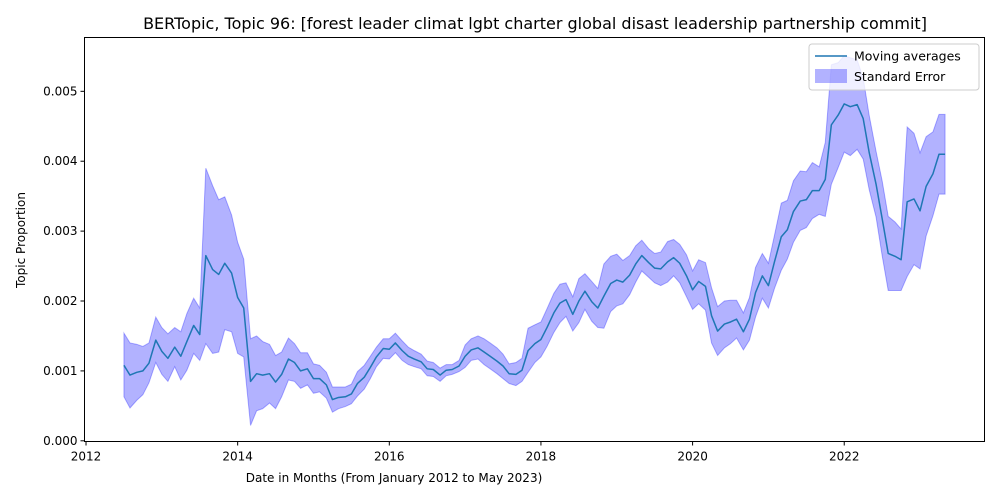 This screenshot has height=500, width=1000. What do you see at coordinates (60, 371) in the screenshot?
I see `y-tick-label: 0.001` at bounding box center [60, 371].